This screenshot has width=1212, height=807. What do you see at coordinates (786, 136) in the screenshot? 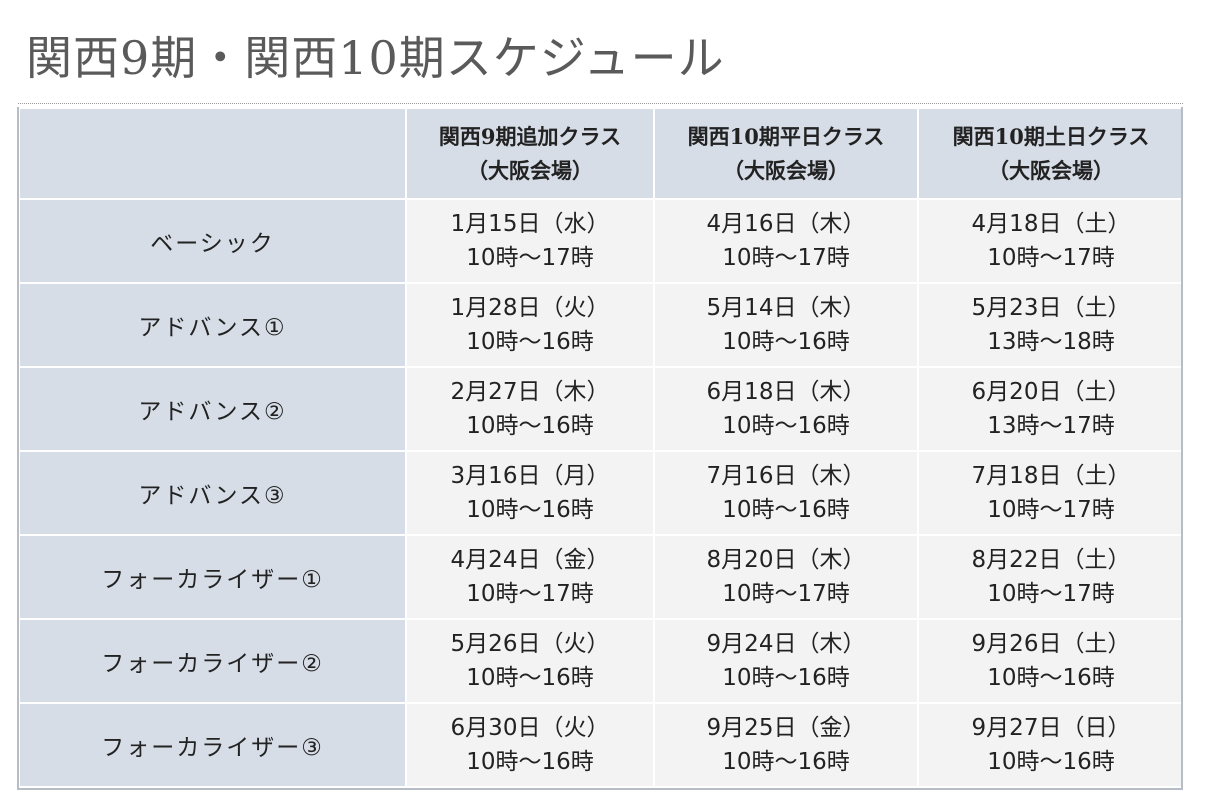
I see `column-header-title: 関西10期平日クラス` at bounding box center [786, 136].